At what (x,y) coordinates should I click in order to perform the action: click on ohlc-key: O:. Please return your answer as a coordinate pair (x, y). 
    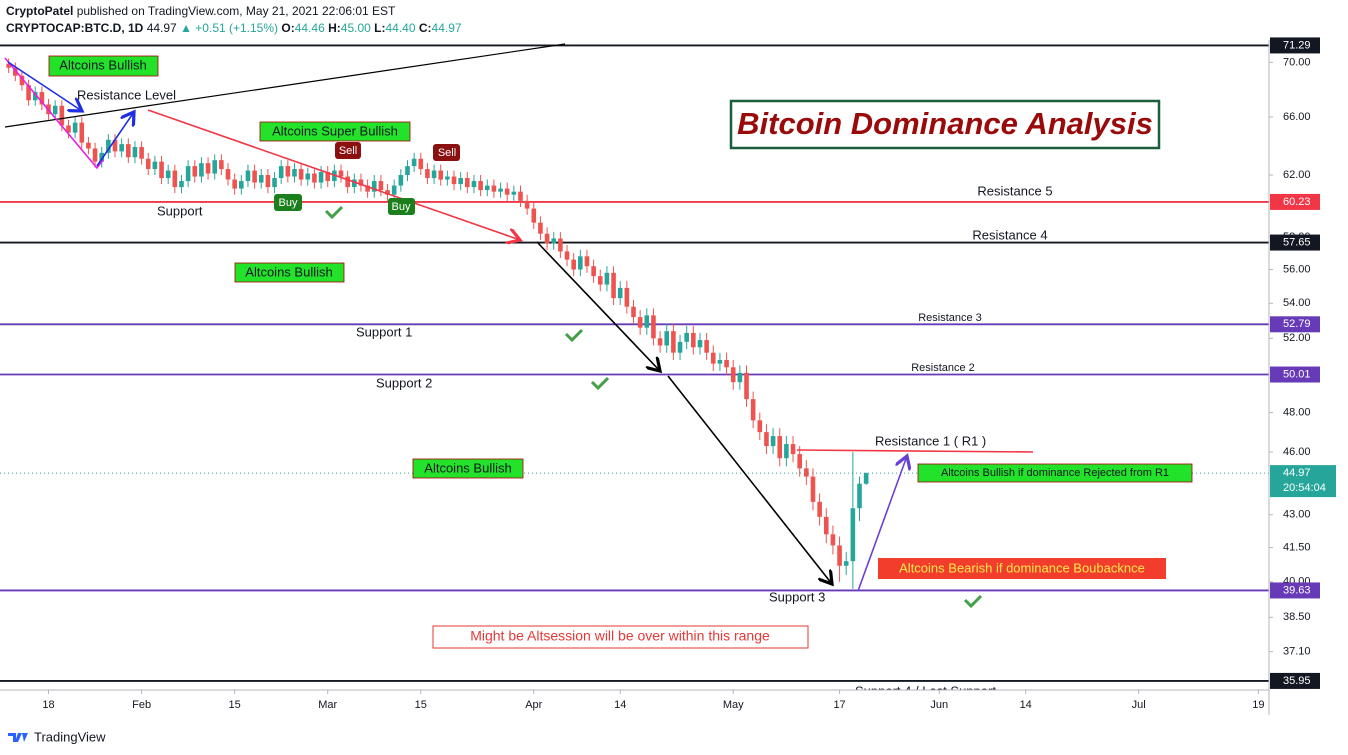
    Looking at the image, I should click on (287, 28).